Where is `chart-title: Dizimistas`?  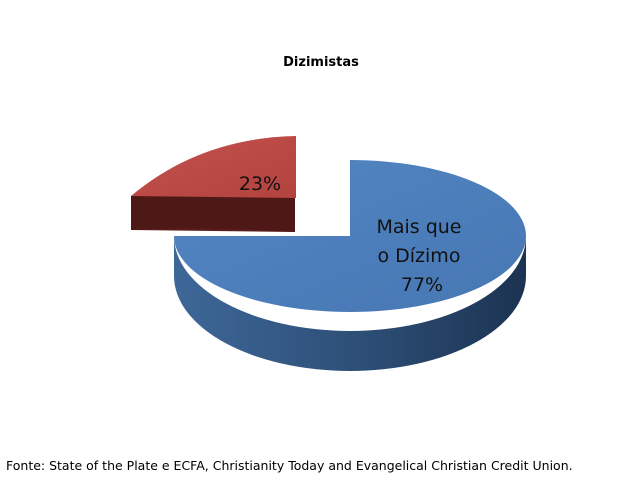 chart-title: Dizimistas is located at coordinates (321, 62).